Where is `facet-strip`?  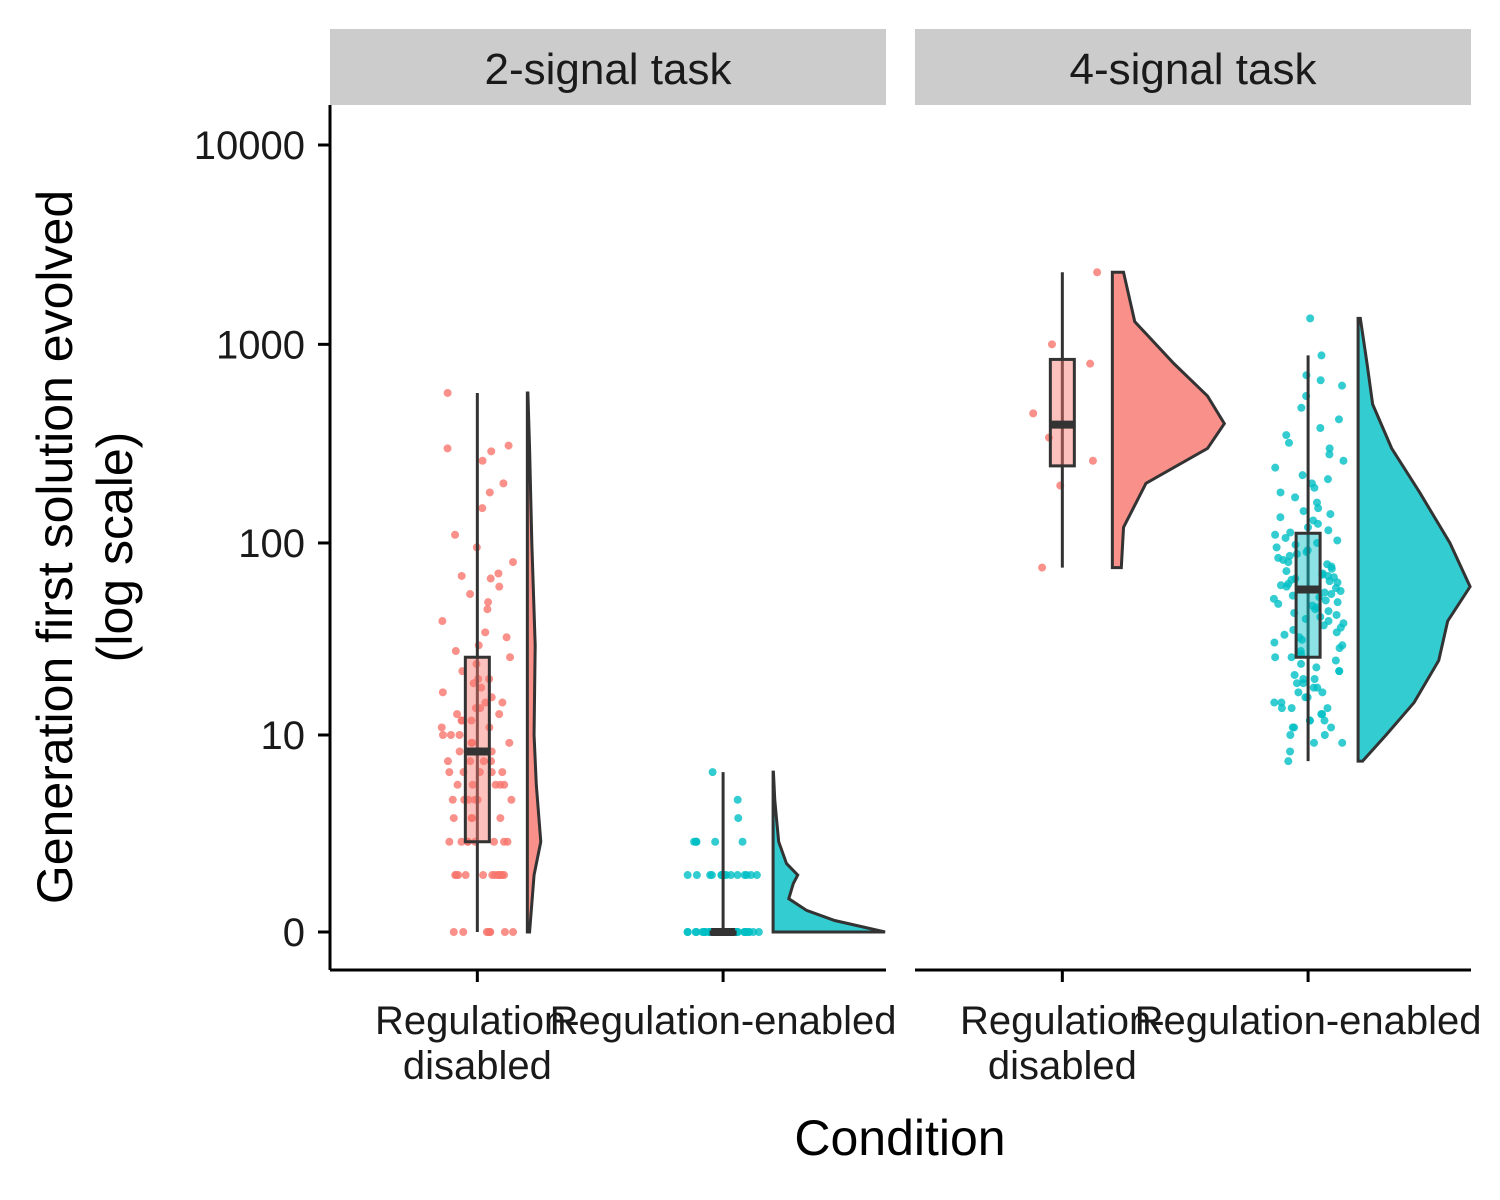
facet-strip is located at coordinates (608, 67).